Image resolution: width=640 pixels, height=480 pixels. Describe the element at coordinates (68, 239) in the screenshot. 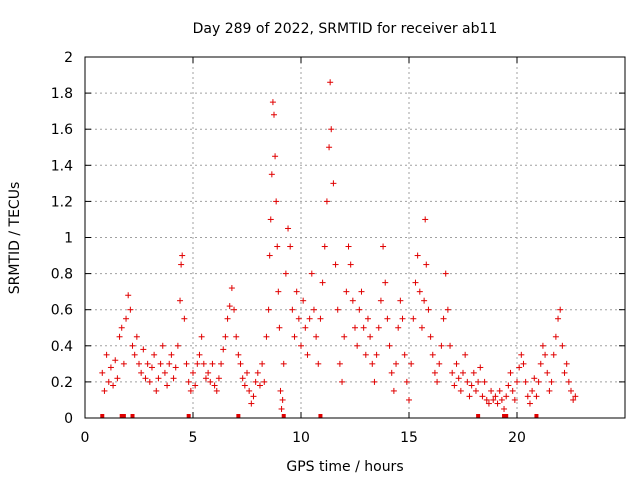

I see `y-tick-label: 1` at that location.